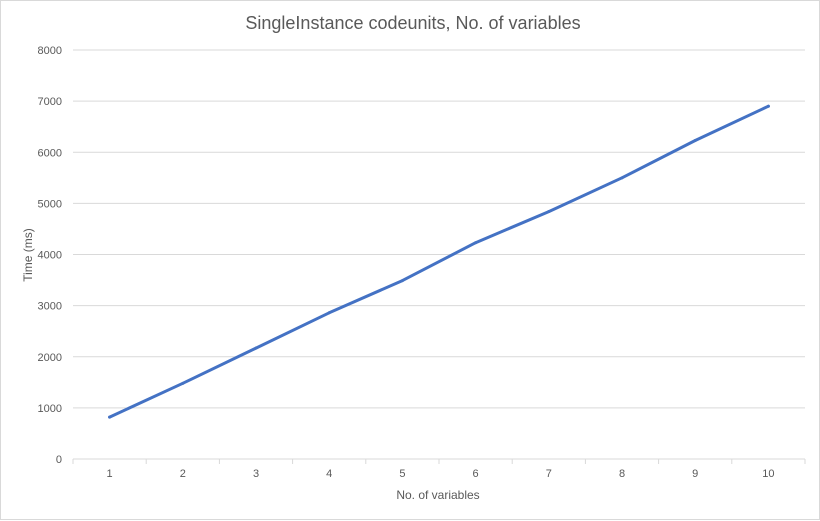 Image resolution: width=820 pixels, height=521 pixels. Describe the element at coordinates (402, 474) in the screenshot. I see `x-tick-label: 5` at that location.